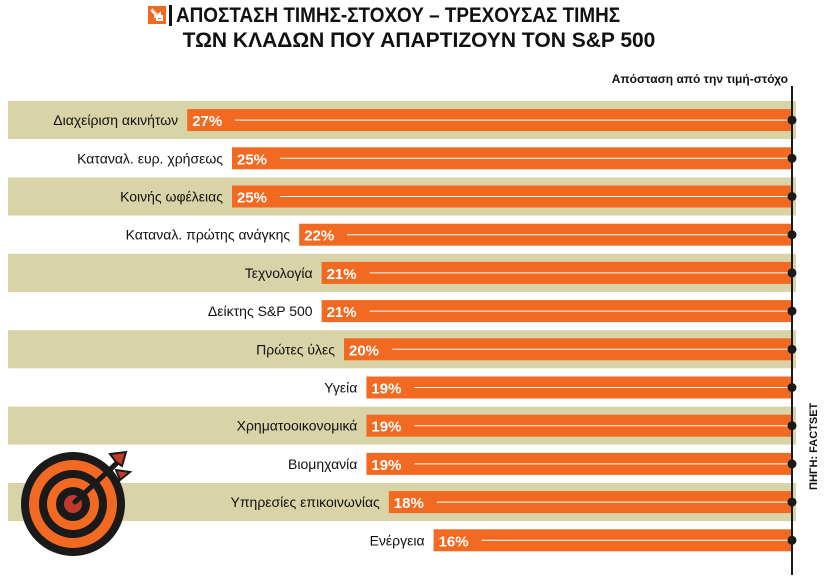 Image resolution: width=838 pixels, height=580 pixels. I want to click on category-label: Βιομηχανία, so click(322, 464).